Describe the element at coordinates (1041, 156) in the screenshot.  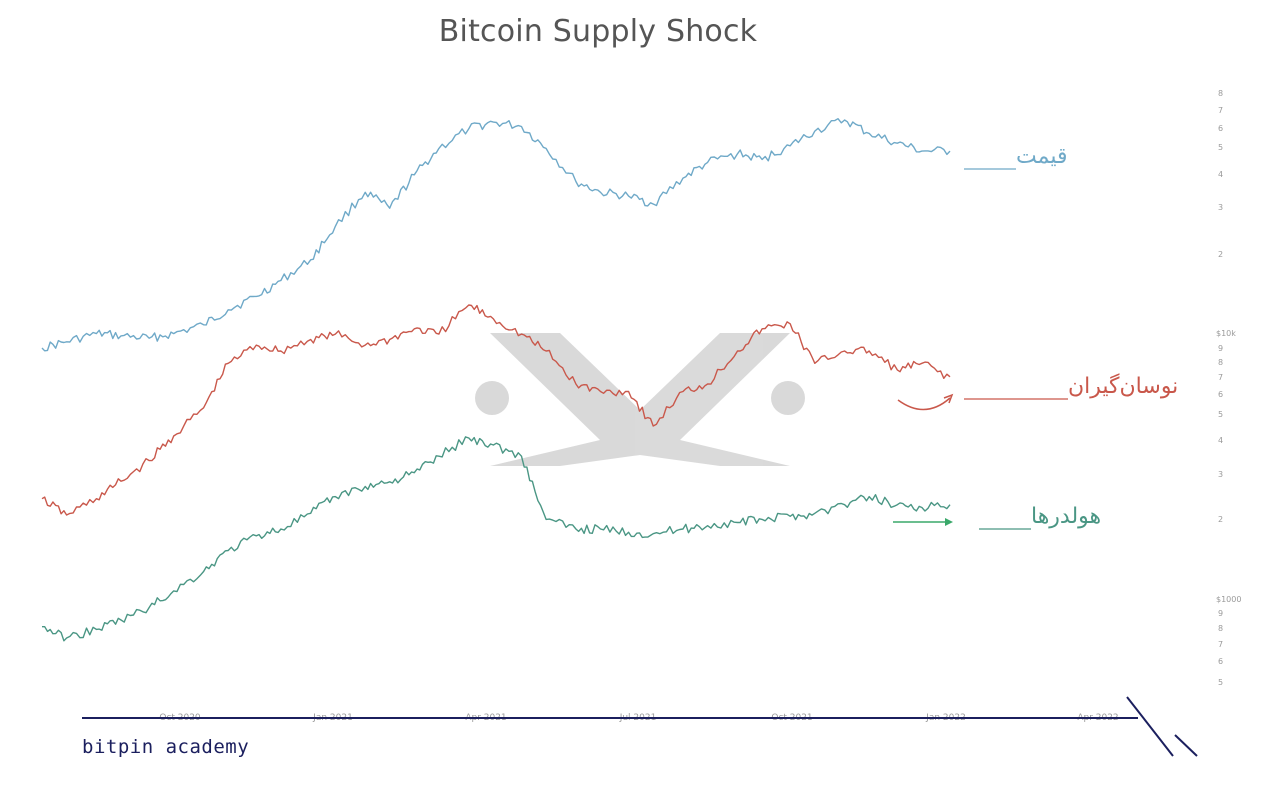
I see `series-label-1: قیمت` at that location.